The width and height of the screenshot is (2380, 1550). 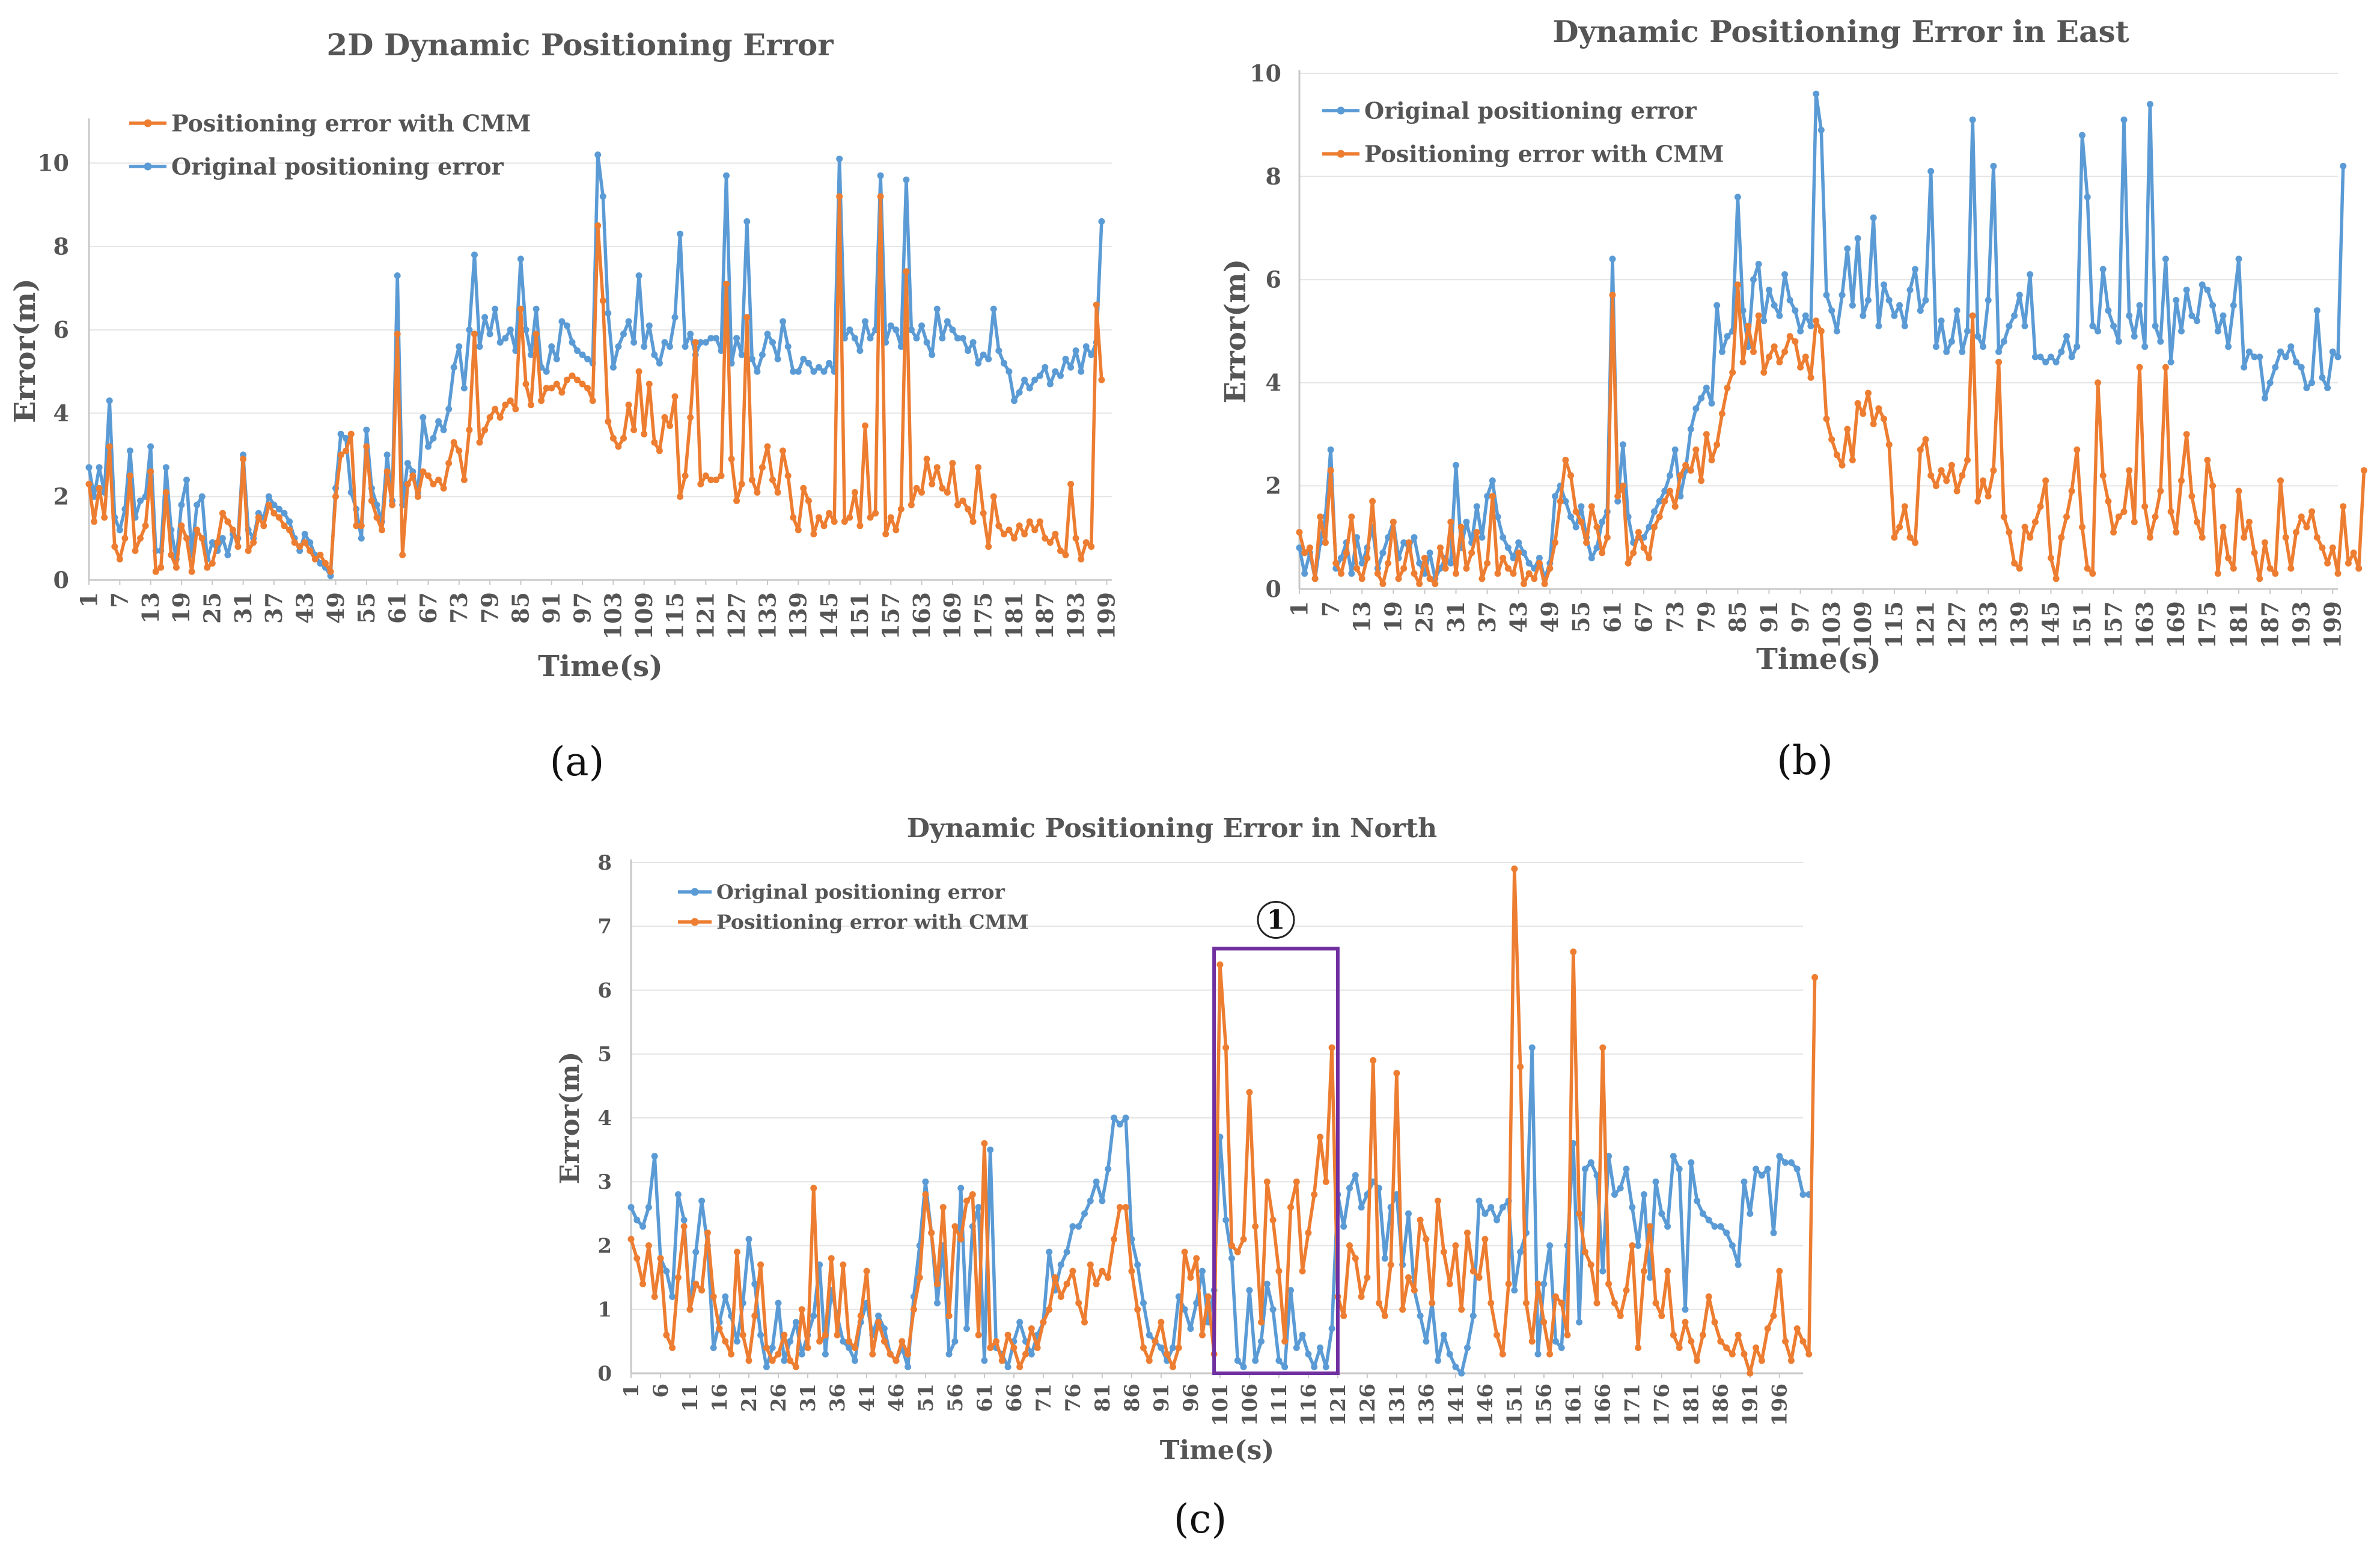 What do you see at coordinates (1341, 110) in the screenshot?
I see `legend-swatch-marker` at bounding box center [1341, 110].